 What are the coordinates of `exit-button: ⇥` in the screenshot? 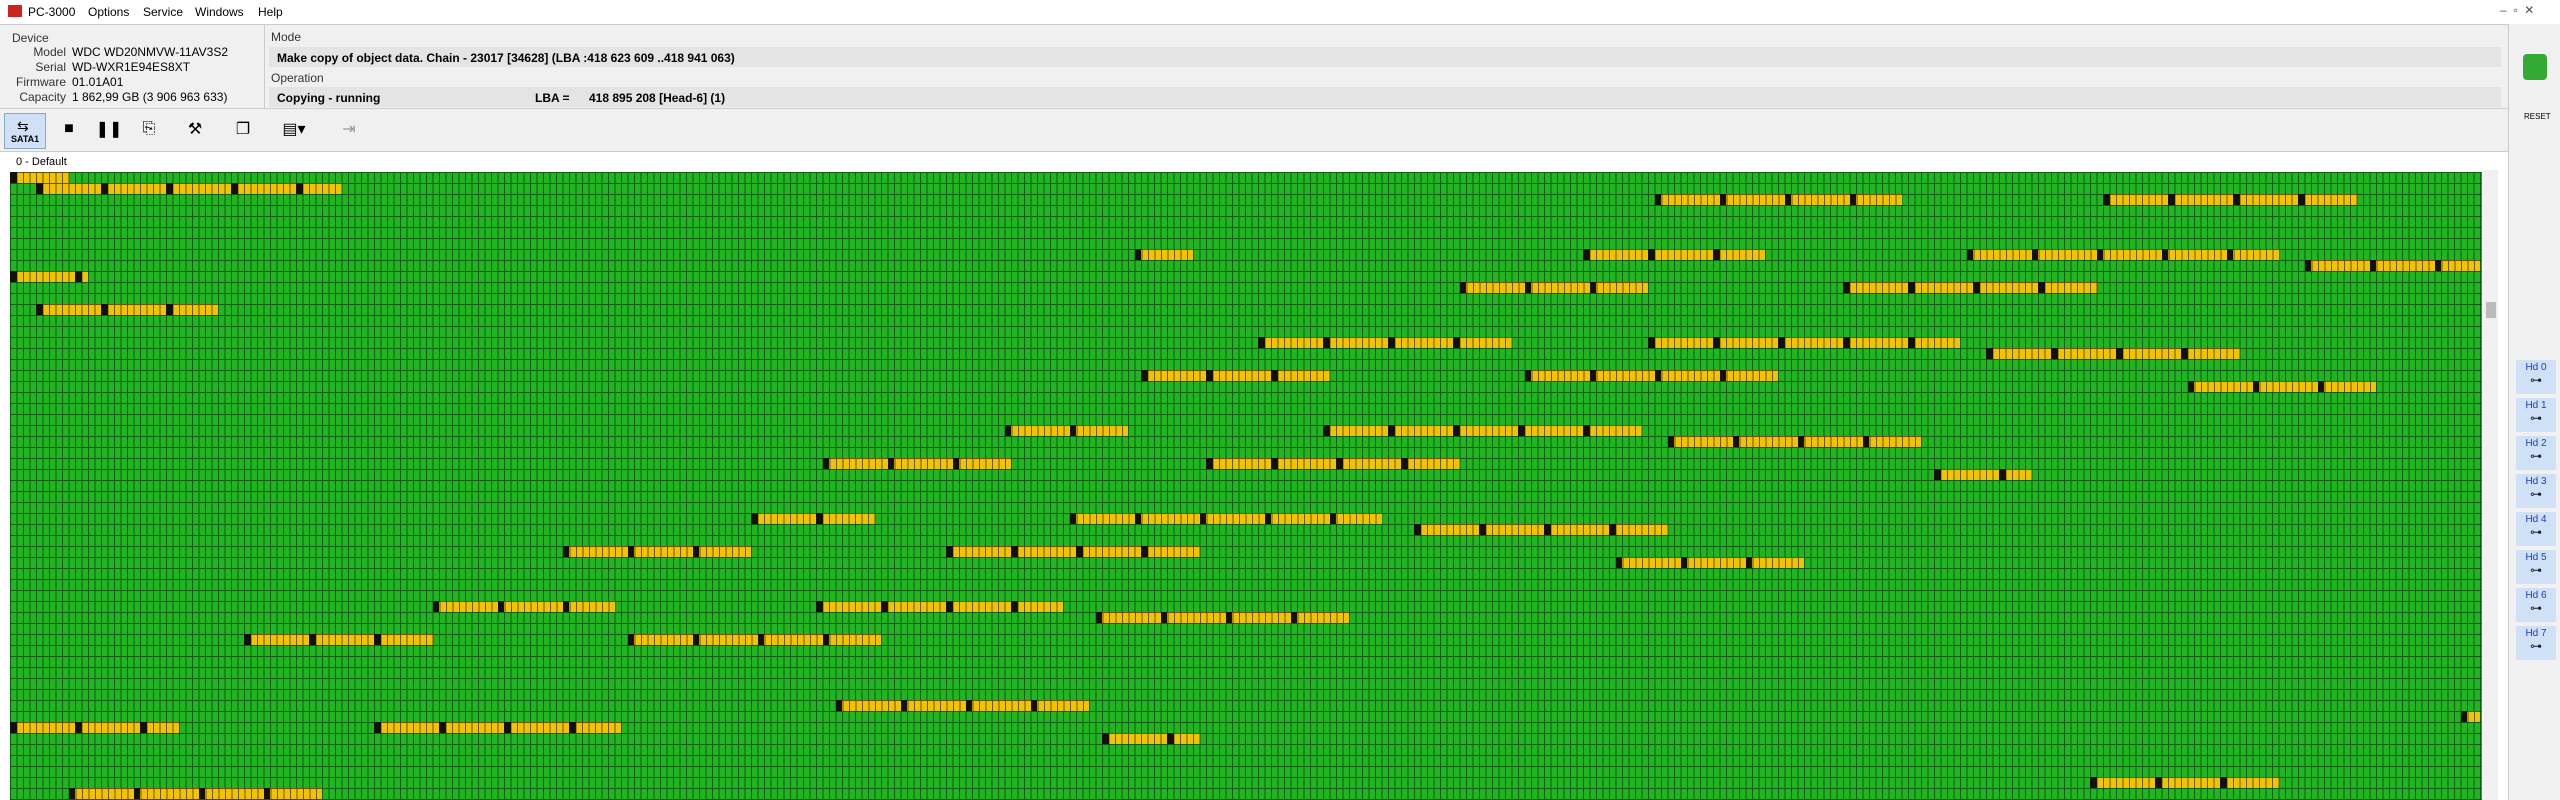 It's located at (349, 129).